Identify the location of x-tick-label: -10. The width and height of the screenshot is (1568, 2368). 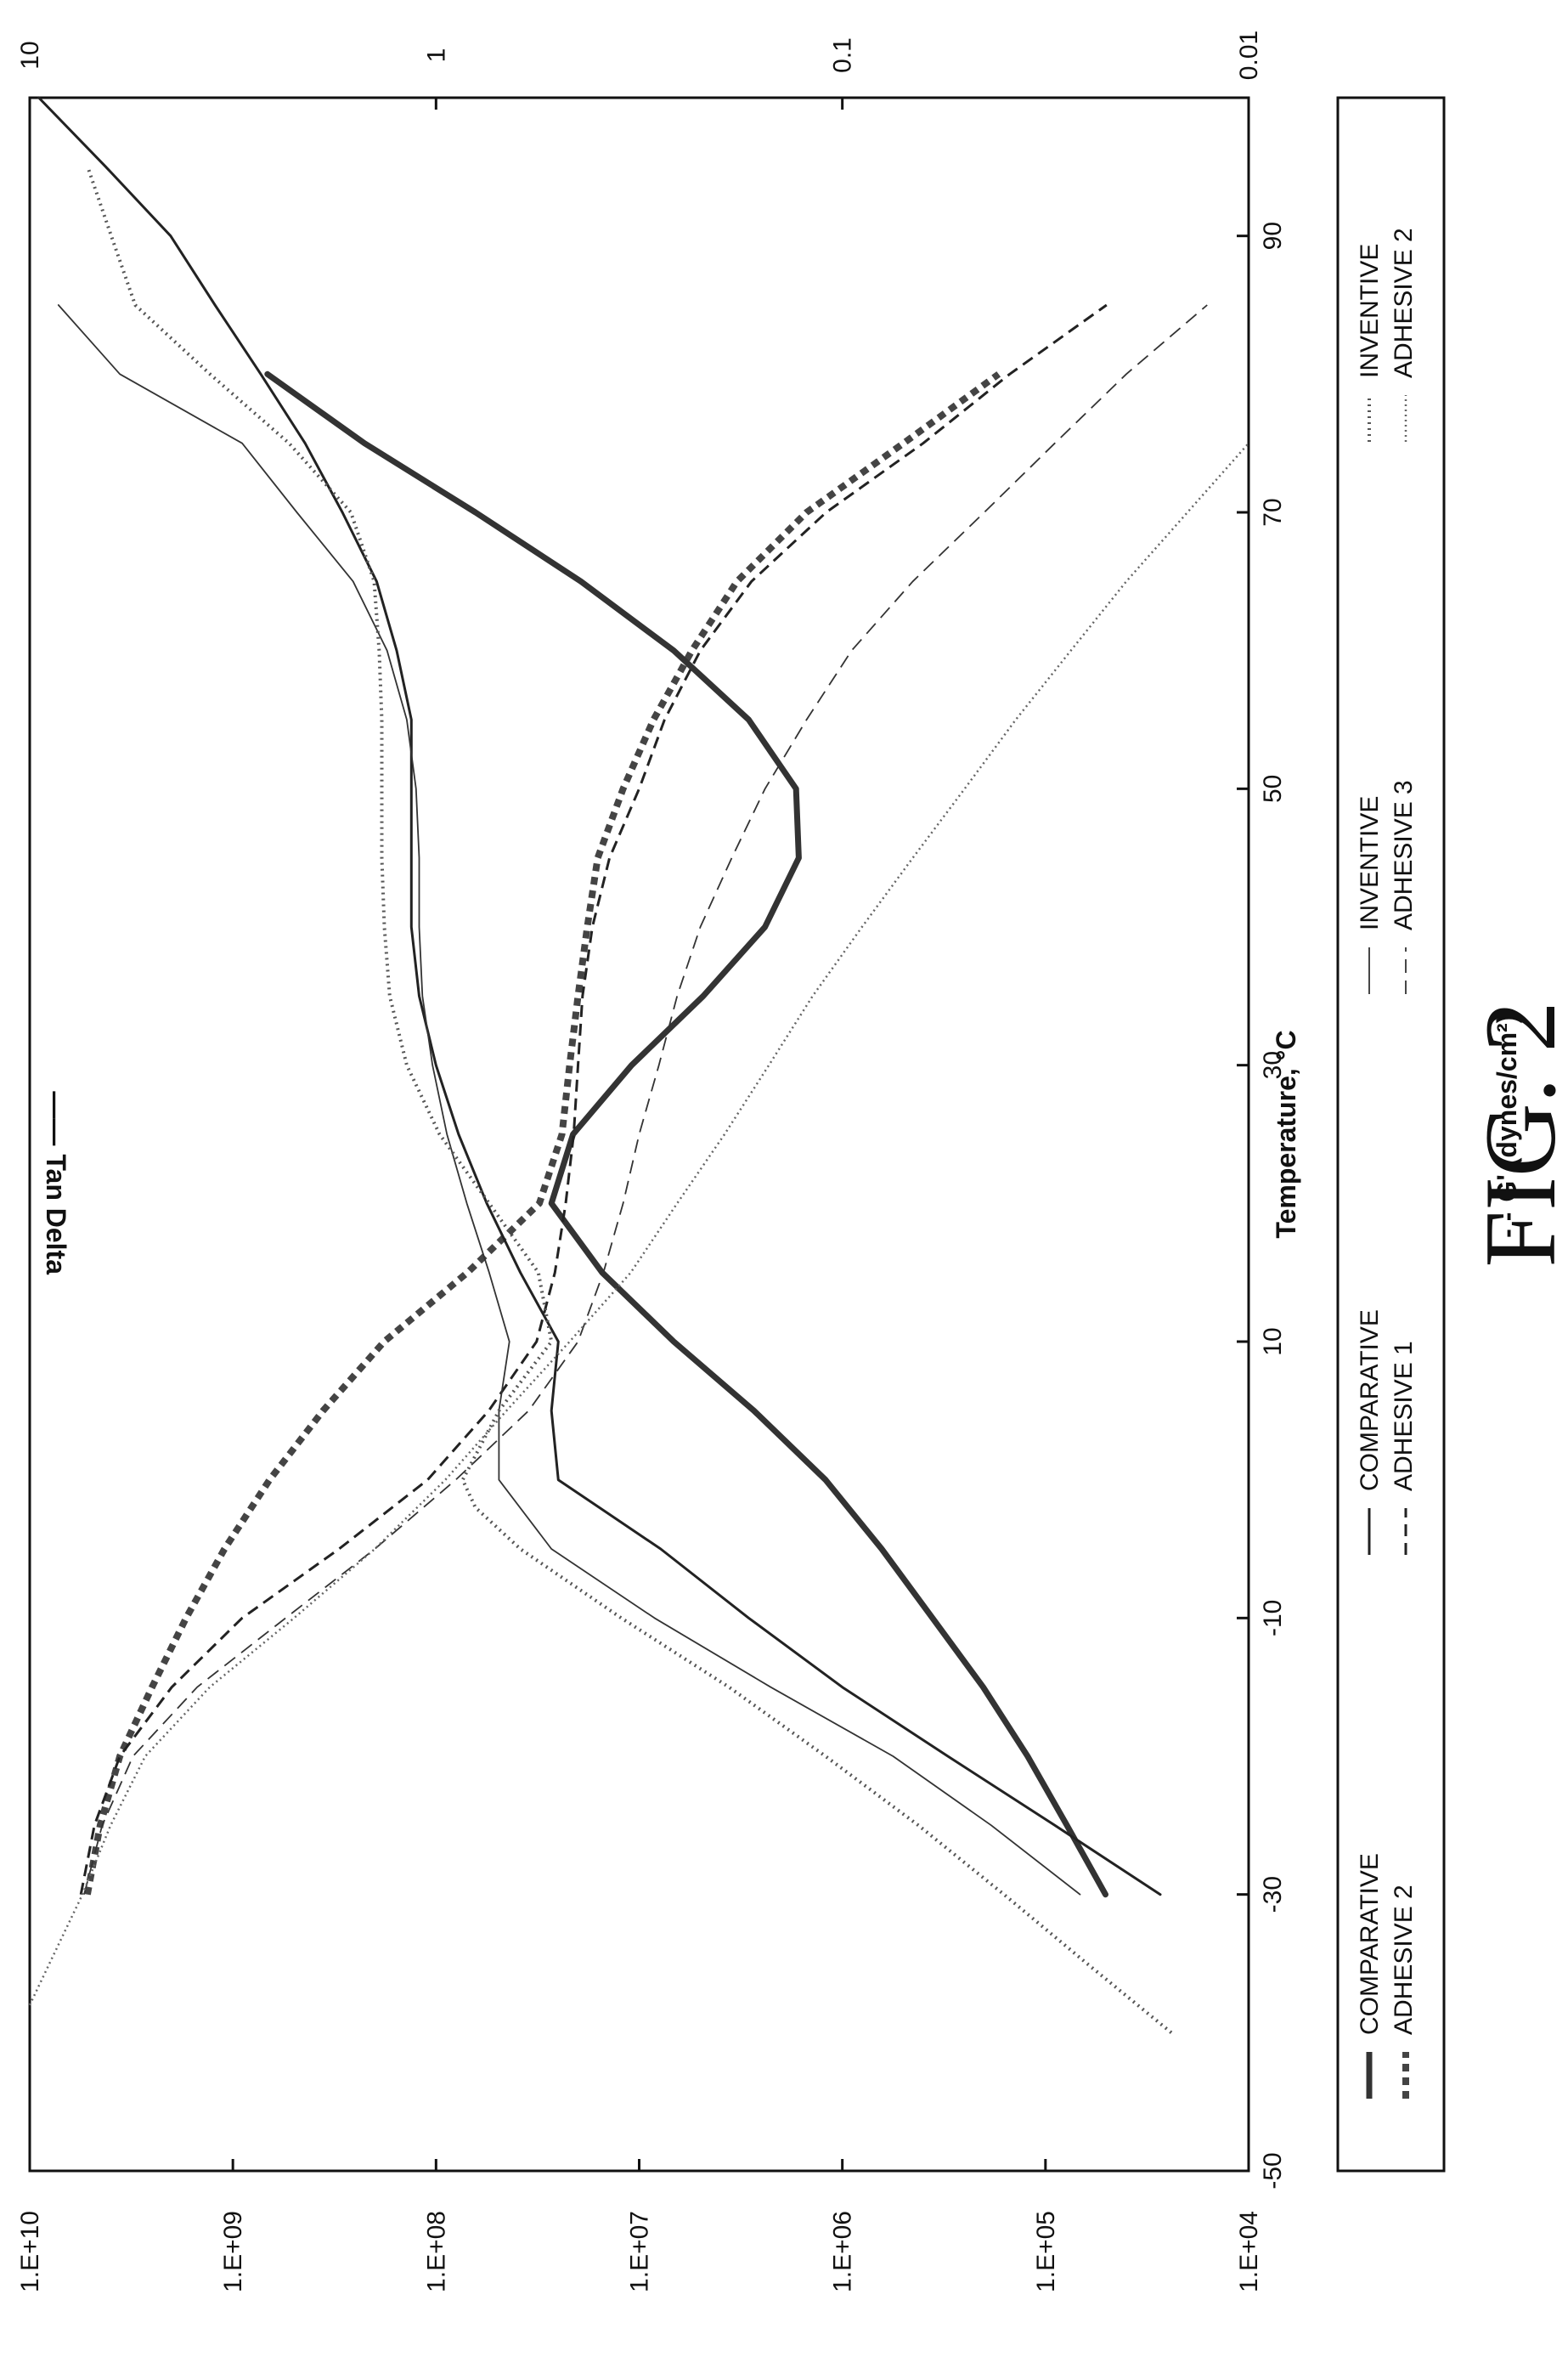
(1273, 1618).